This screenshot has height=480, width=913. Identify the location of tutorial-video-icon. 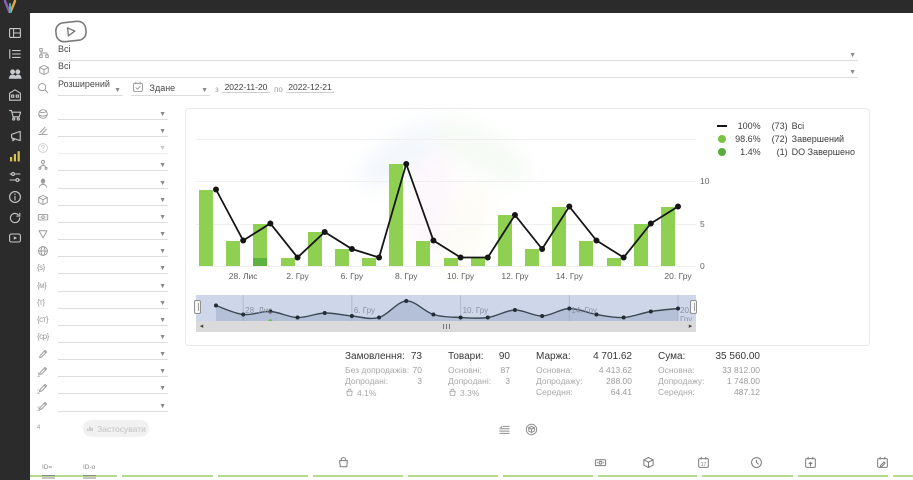
(71, 32).